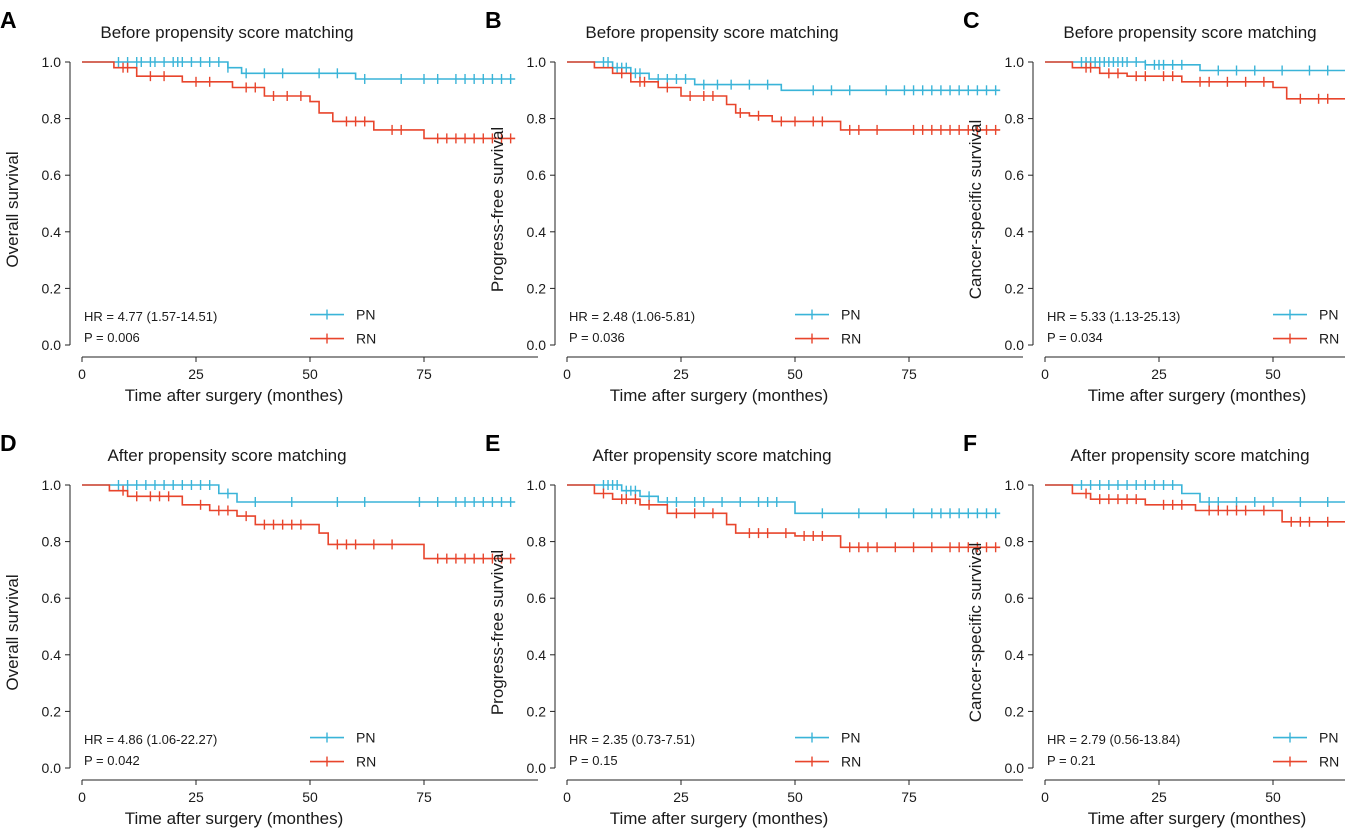  Describe the element at coordinates (1071, 760) in the screenshot. I see `p-value: P = 0.21` at that location.